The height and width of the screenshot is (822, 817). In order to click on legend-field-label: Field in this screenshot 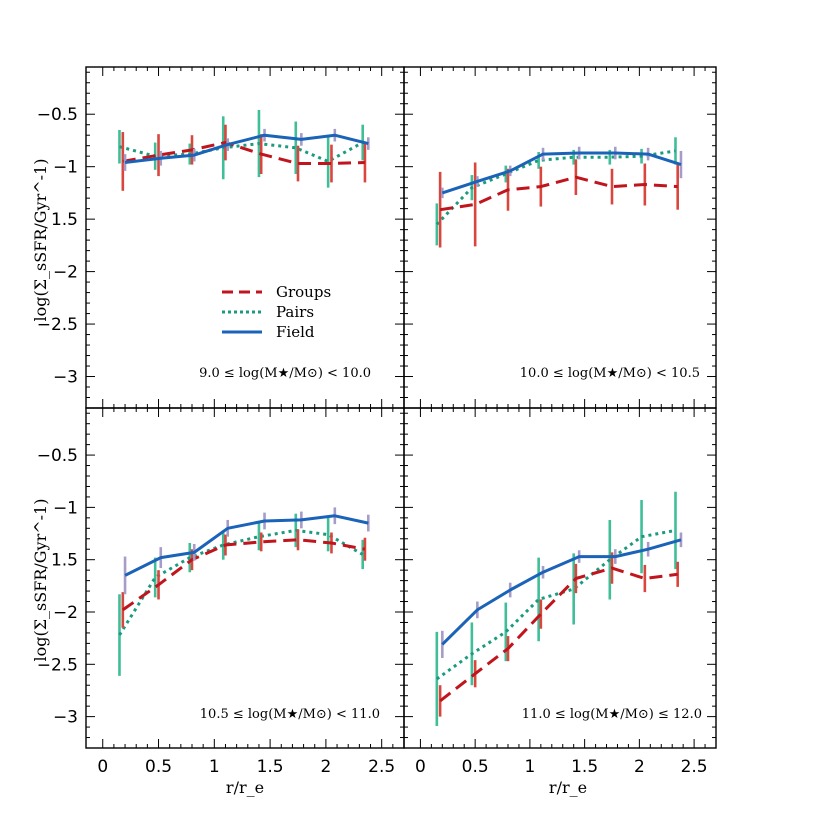, I will do `click(295, 332)`.